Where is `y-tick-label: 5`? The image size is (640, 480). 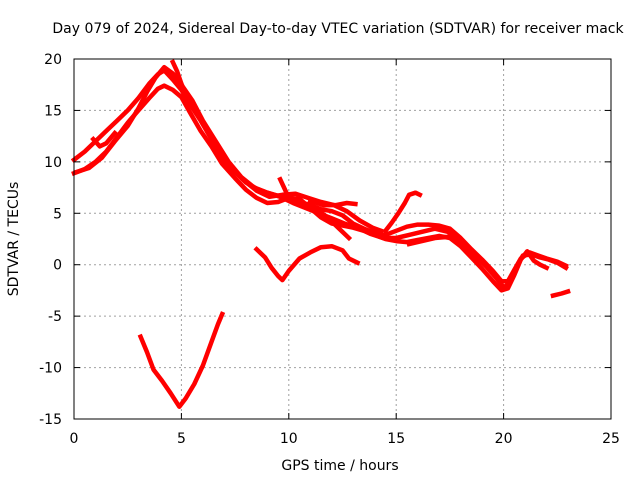 y-tick-label: 5 is located at coordinates (57, 214).